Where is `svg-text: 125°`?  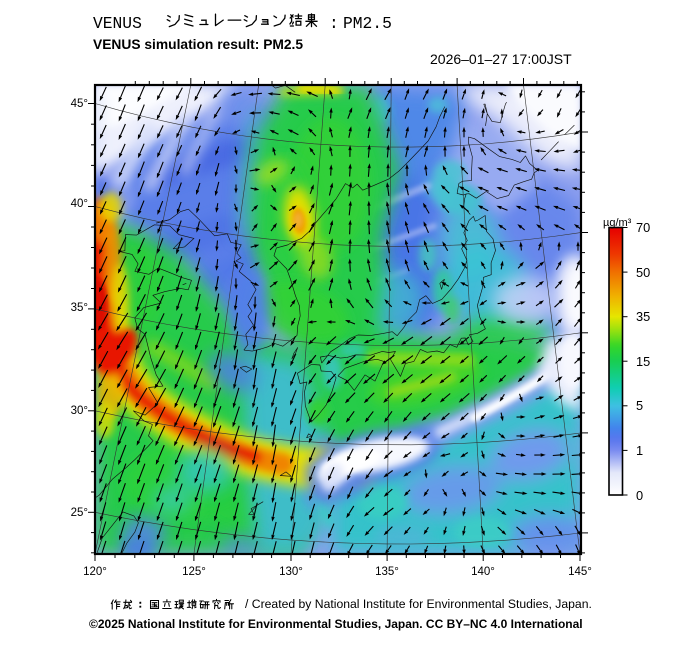 svg-text: 125° is located at coordinates (194, 572).